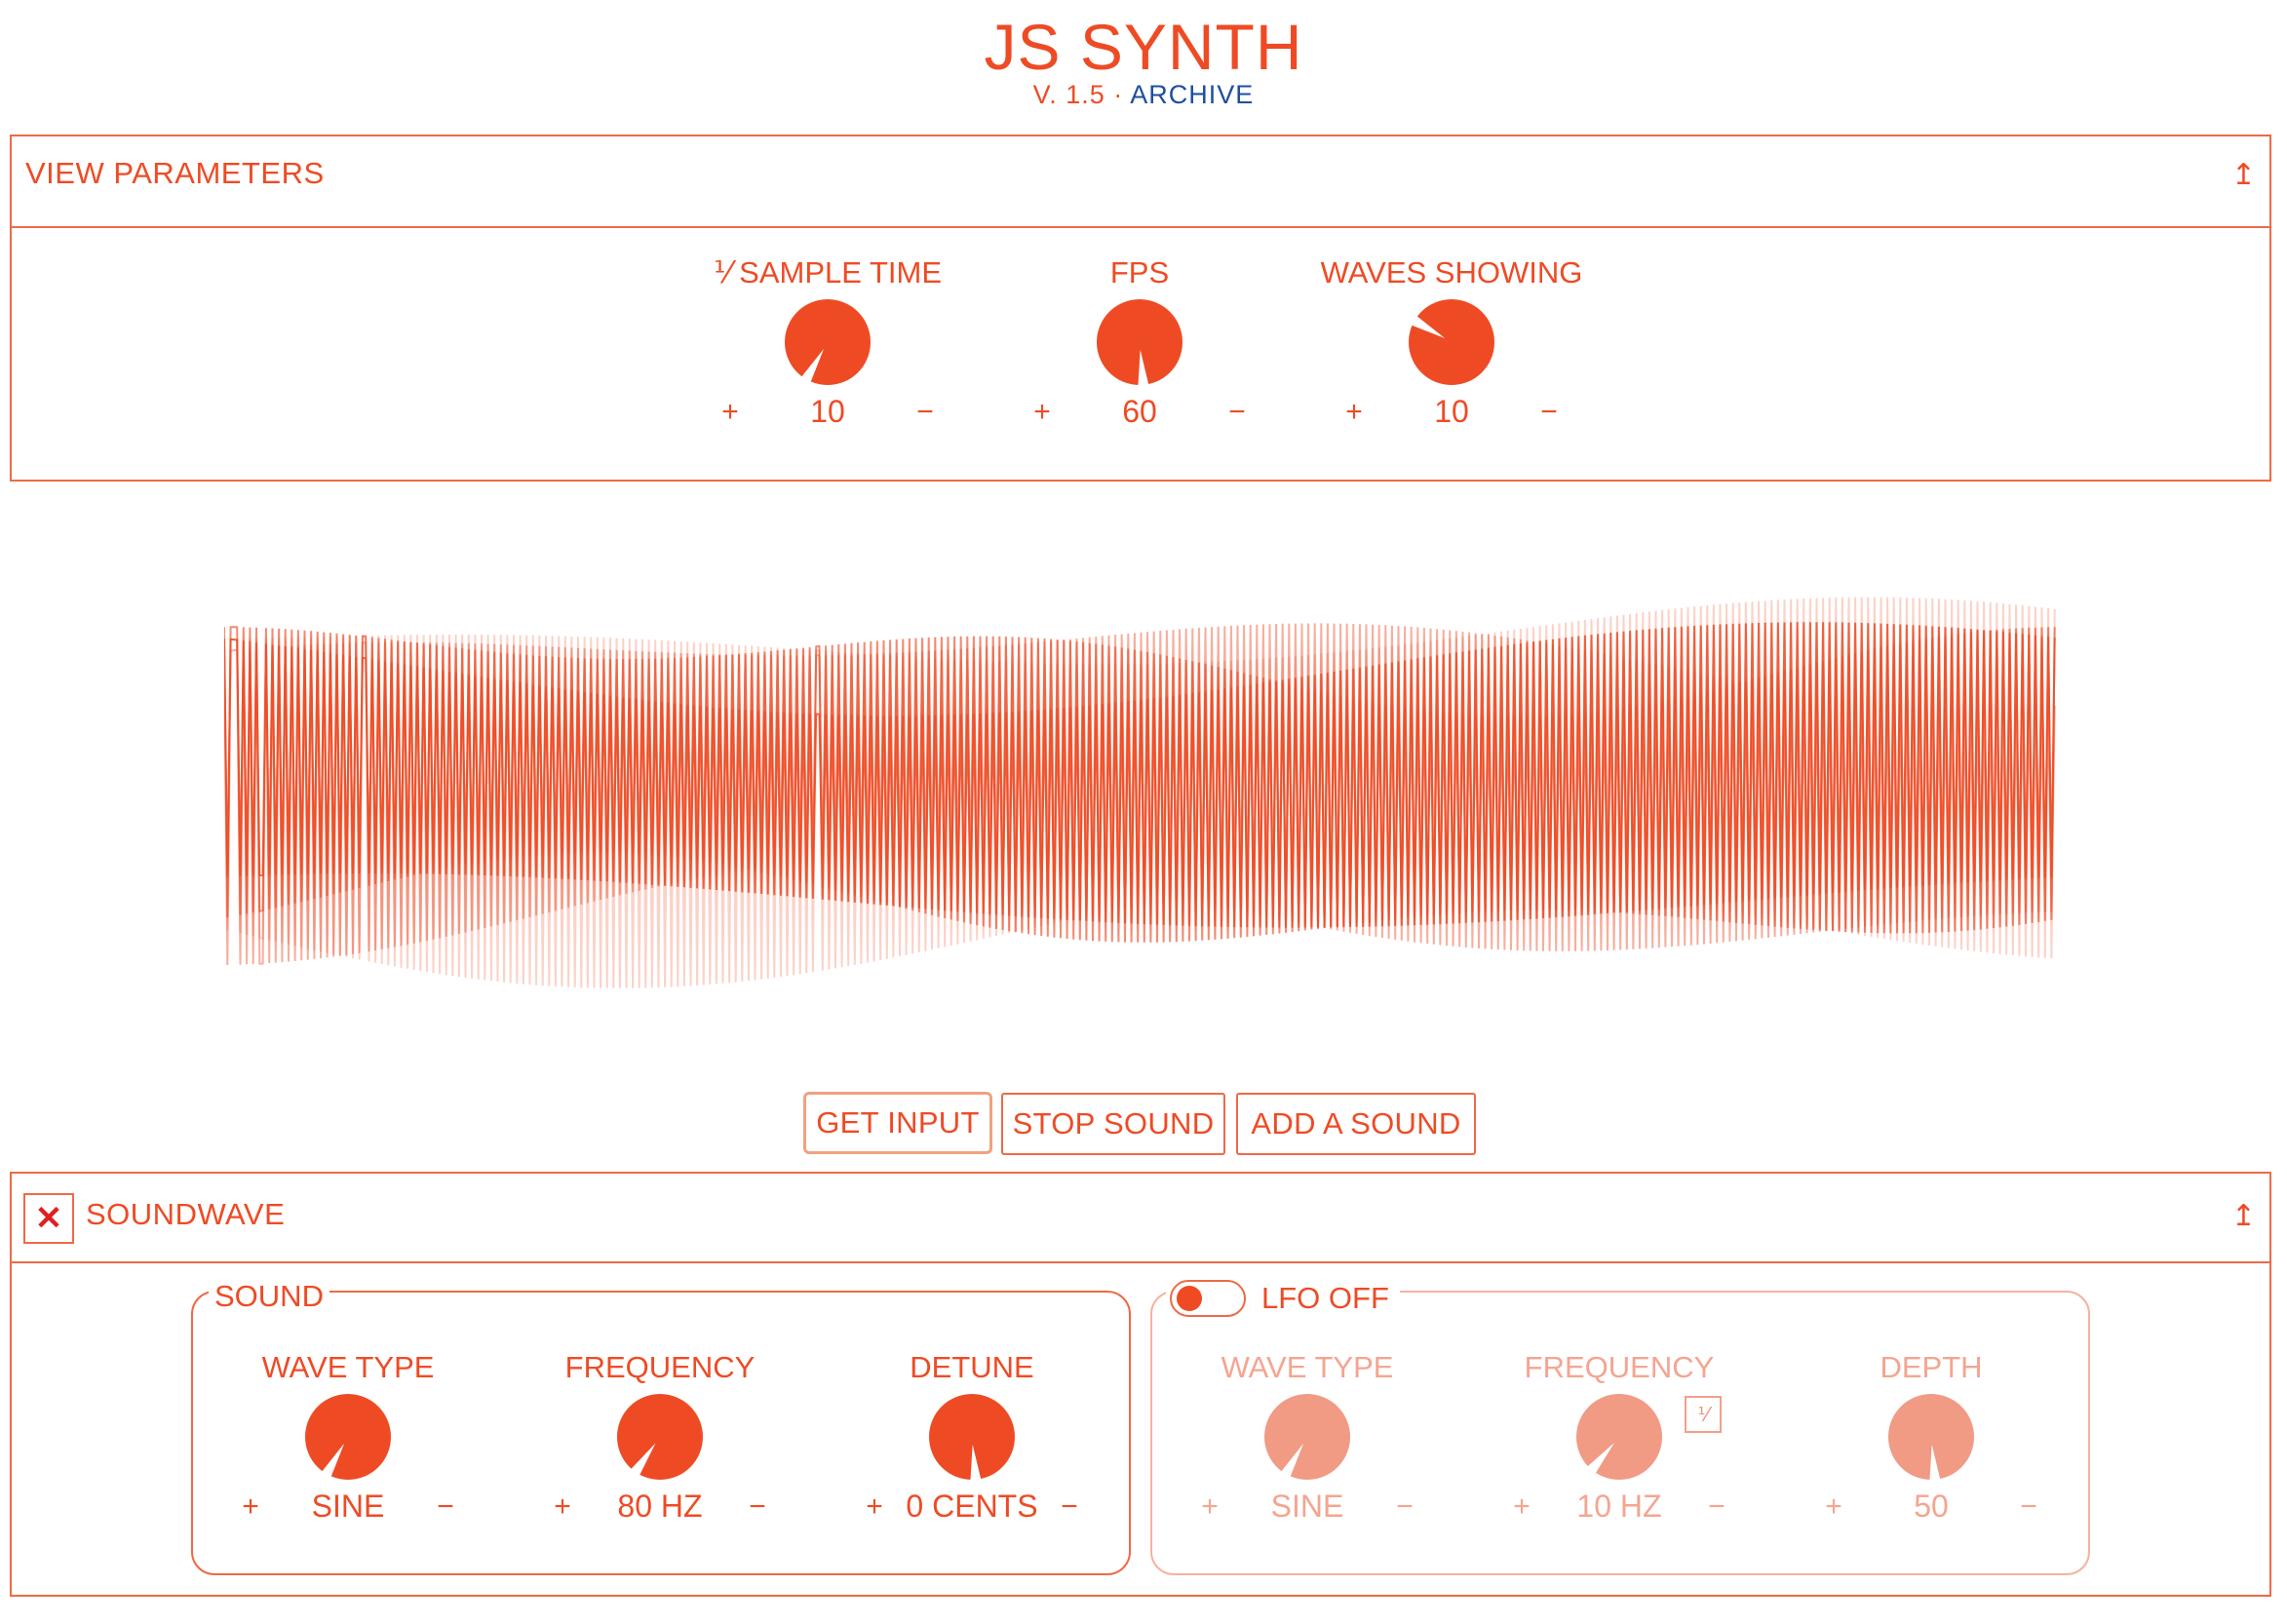  I want to click on lfo-fieldset, so click(1620, 1433).